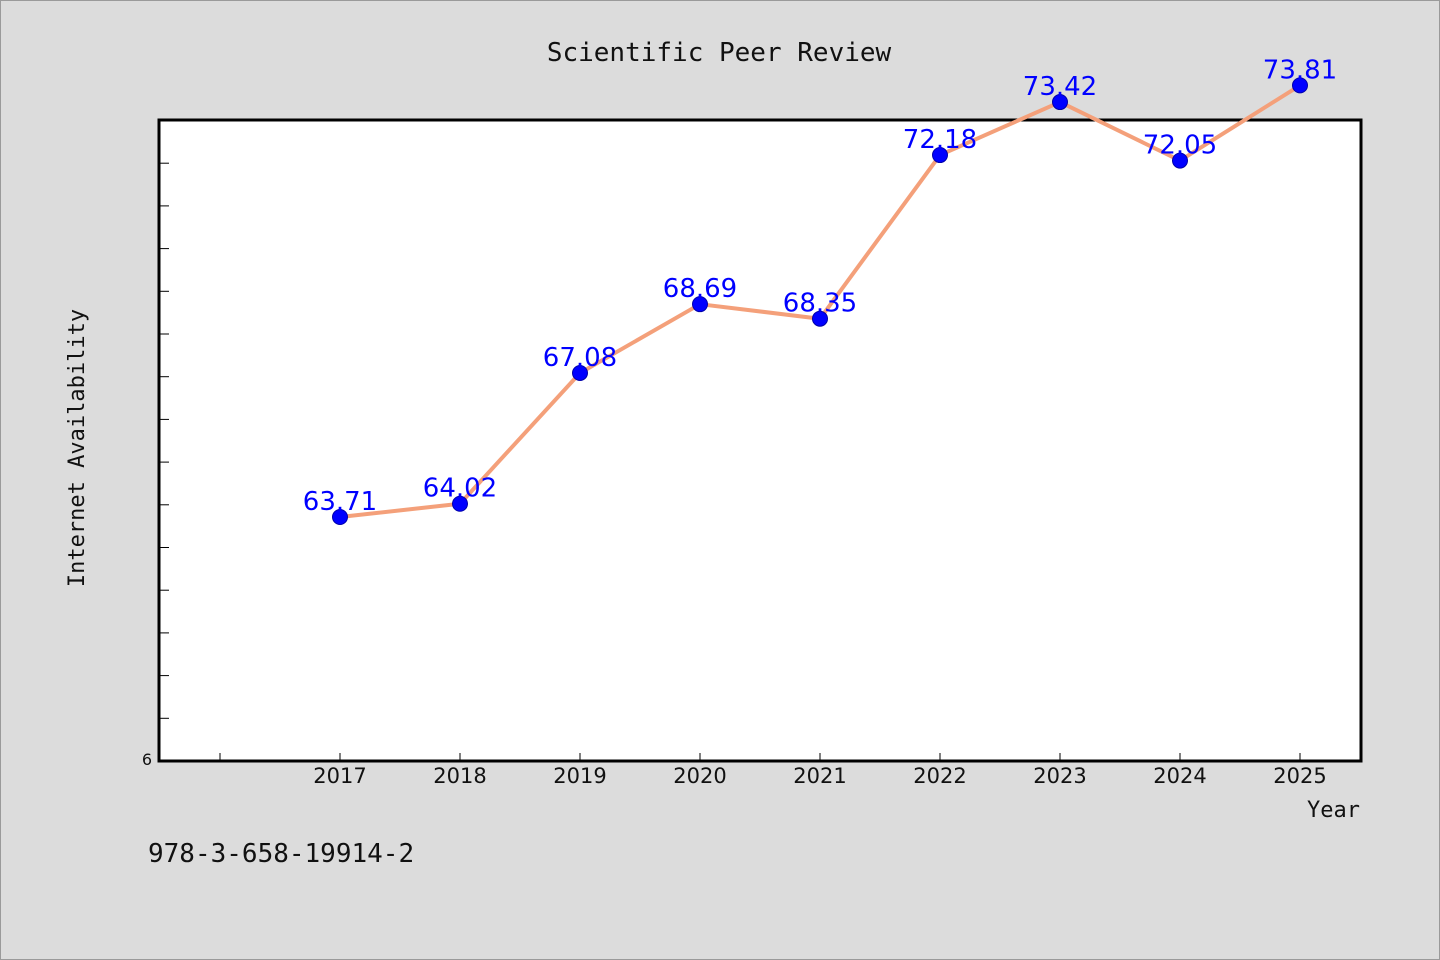  Describe the element at coordinates (939, 776) in the screenshot. I see `x-tick-label: 2022` at that location.